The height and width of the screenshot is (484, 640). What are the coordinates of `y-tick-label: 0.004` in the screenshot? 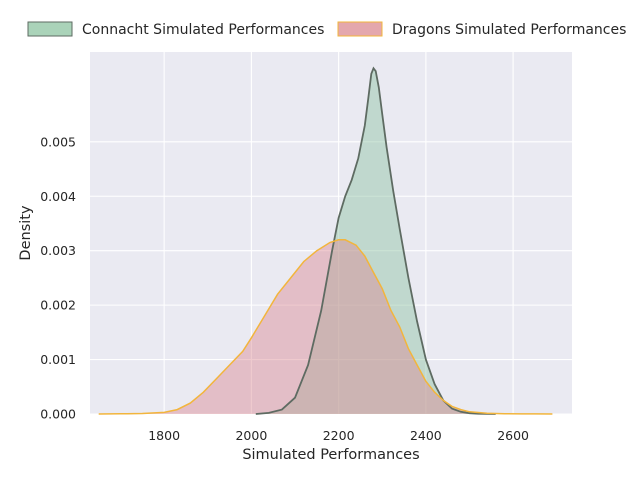 It's located at (58, 196).